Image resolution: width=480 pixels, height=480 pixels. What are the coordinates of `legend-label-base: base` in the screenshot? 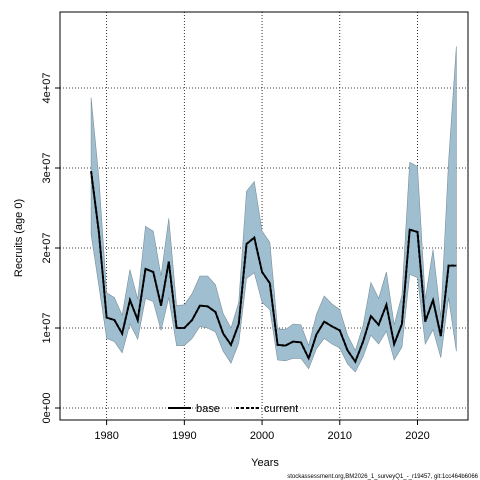 It's located at (208, 409).